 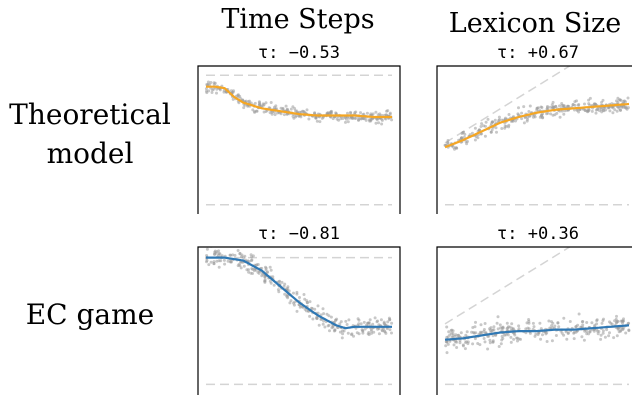 What do you see at coordinates (299, 309) in the screenshot?
I see `panel-3: τ: −0.81` at bounding box center [299, 309].